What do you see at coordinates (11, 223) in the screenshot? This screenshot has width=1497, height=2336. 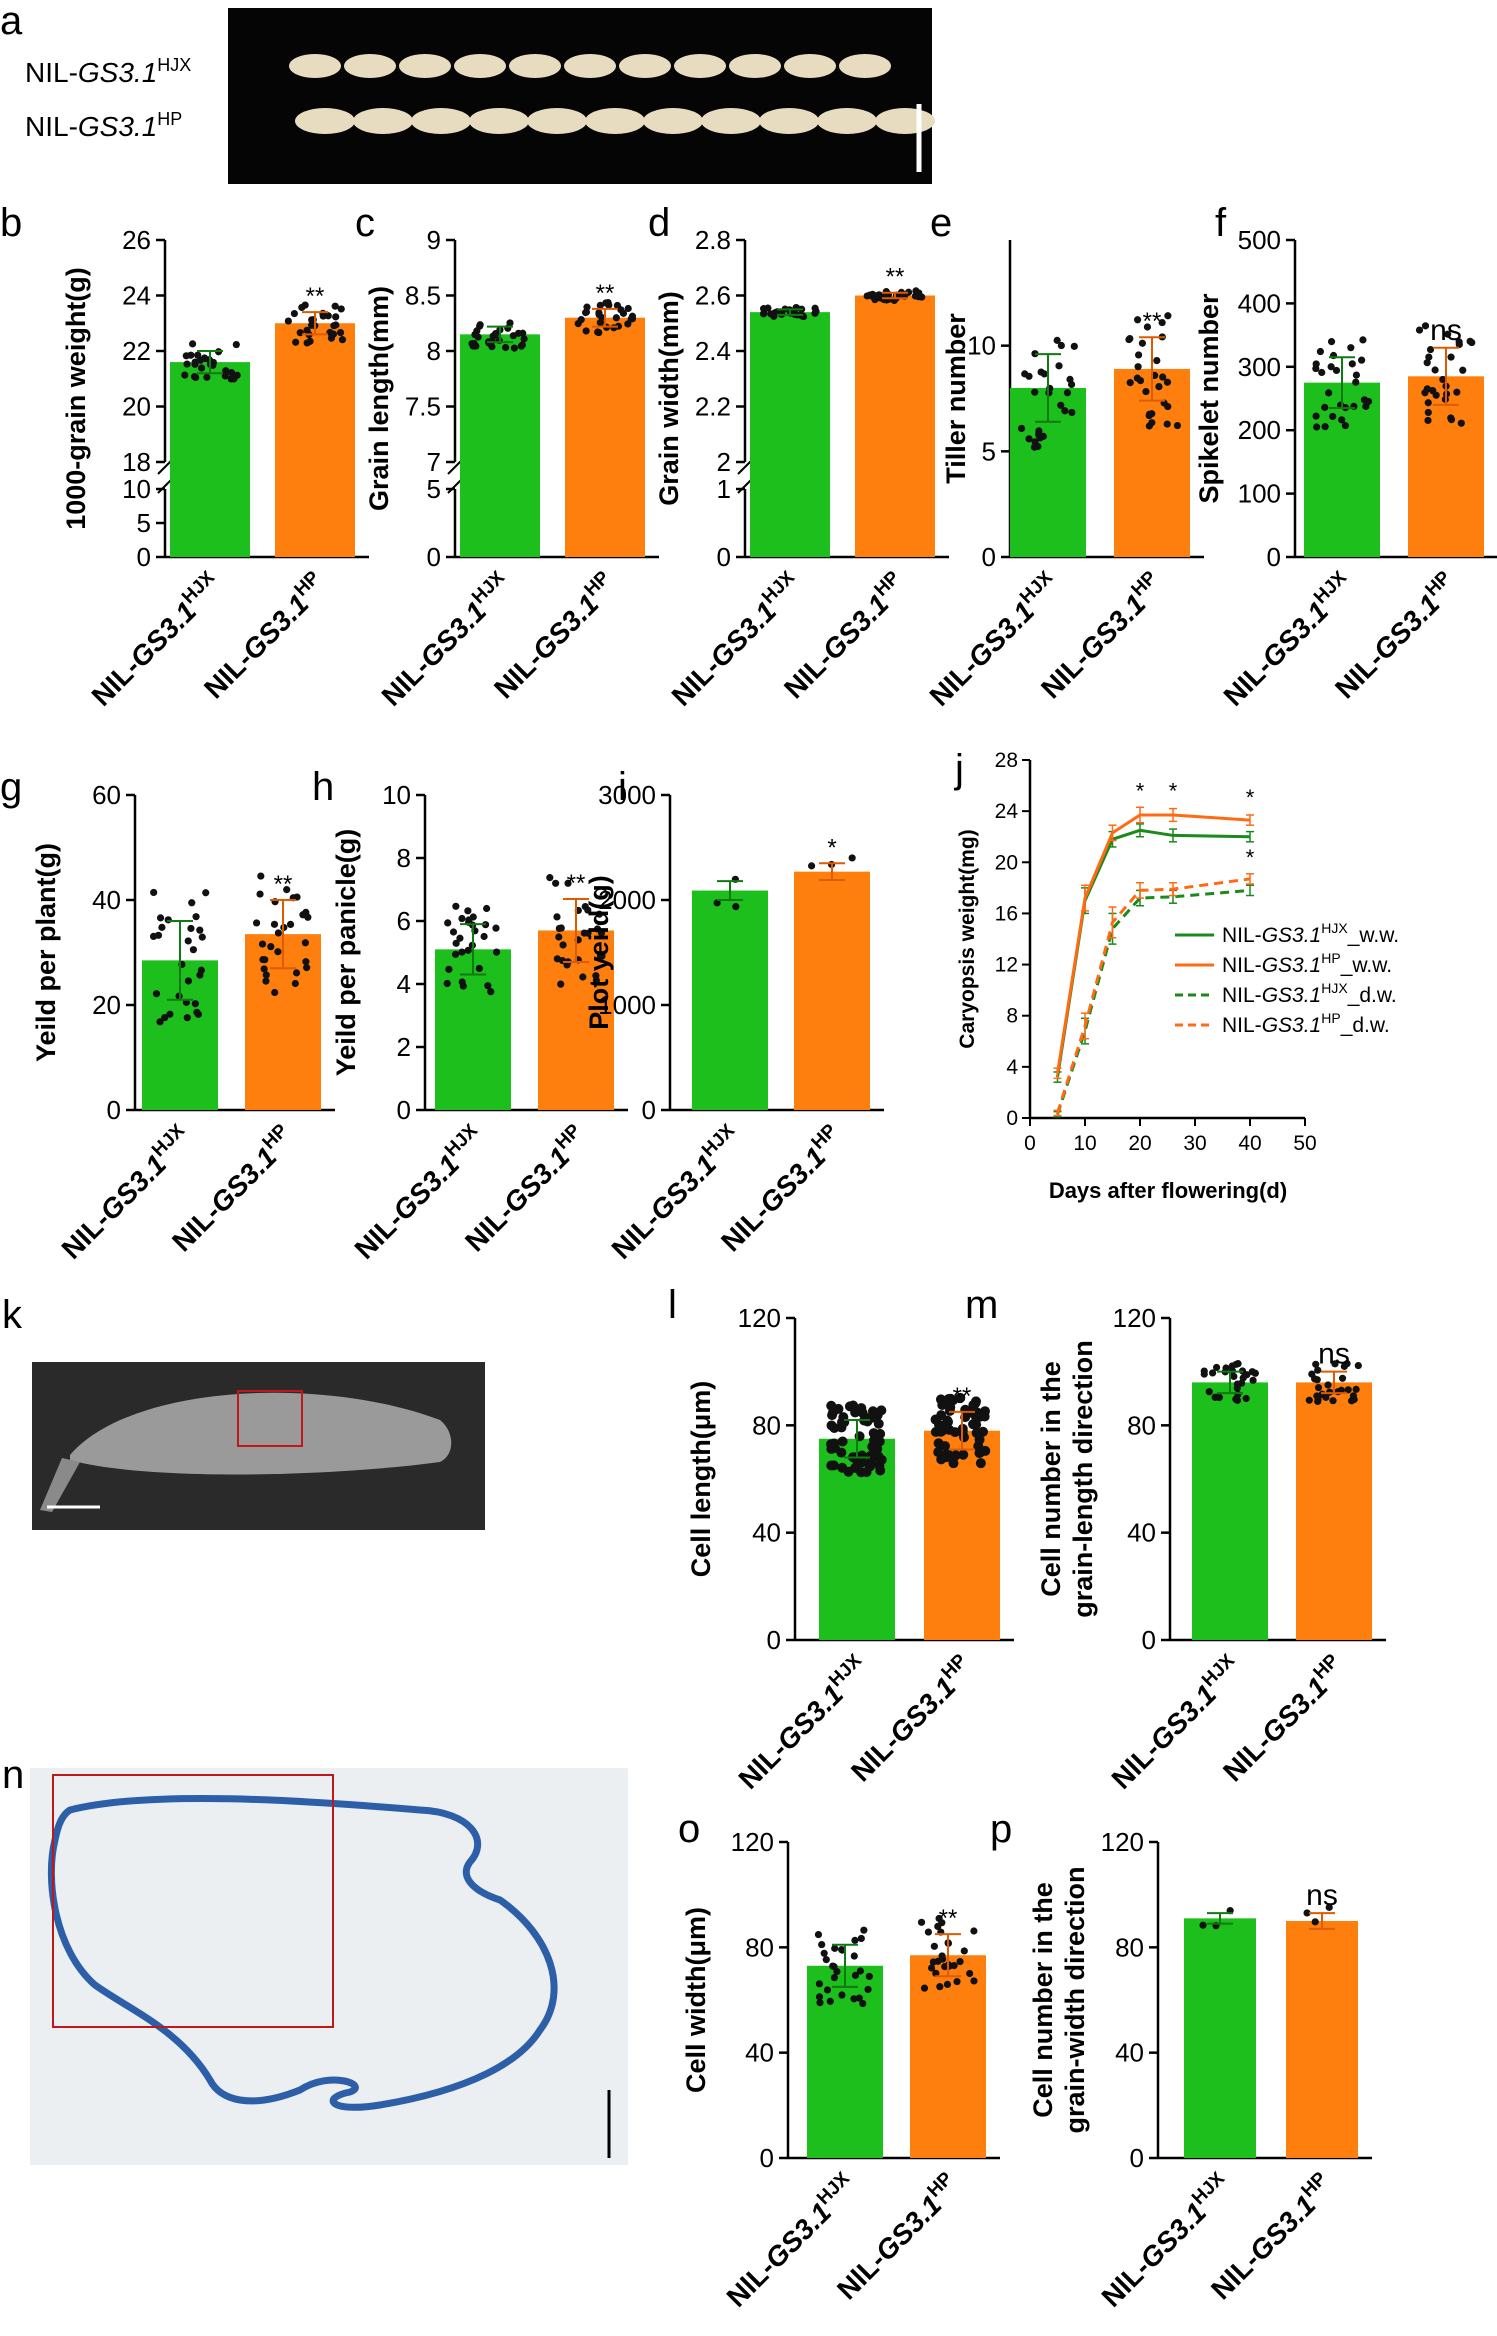 I see `panel-letter: b` at bounding box center [11, 223].